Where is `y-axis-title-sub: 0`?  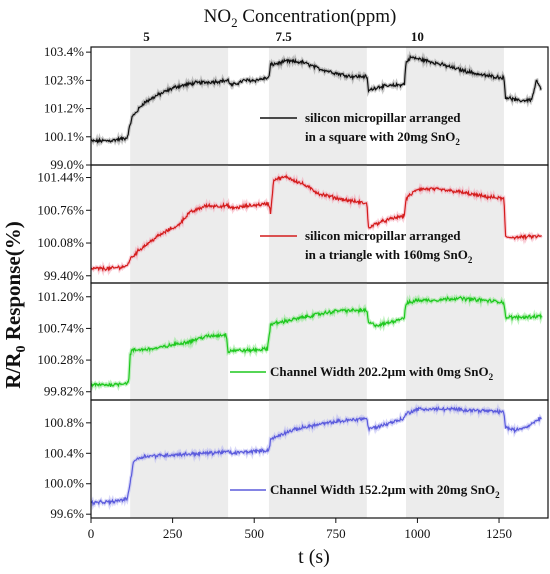 y-axis-title-sub: 0 is located at coordinates (21, 349).